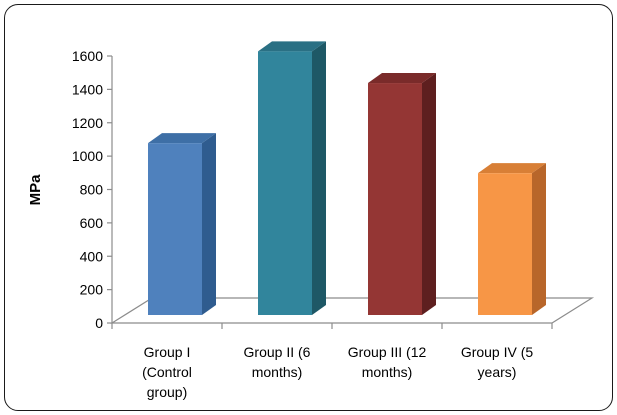 The image size is (617, 415). I want to click on y-tick-label: 1000, so click(87, 156).